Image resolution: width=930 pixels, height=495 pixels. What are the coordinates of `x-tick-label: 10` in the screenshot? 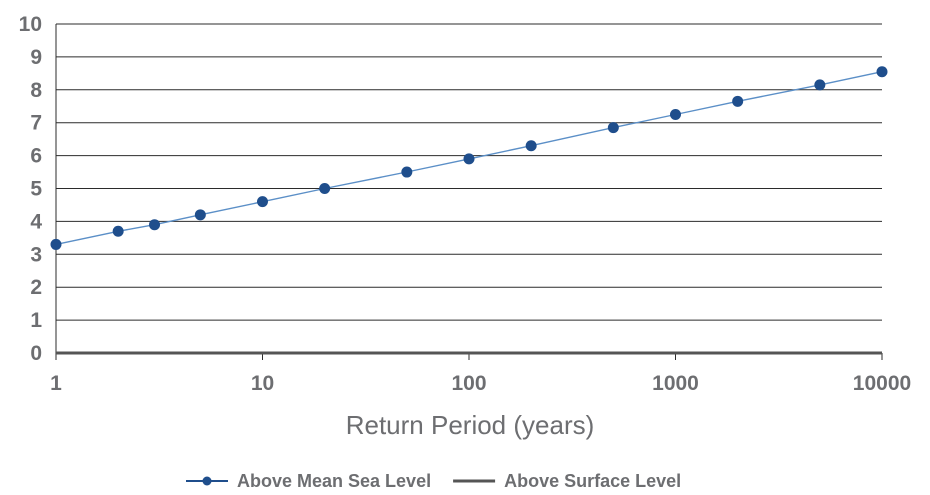 It's located at (262, 383).